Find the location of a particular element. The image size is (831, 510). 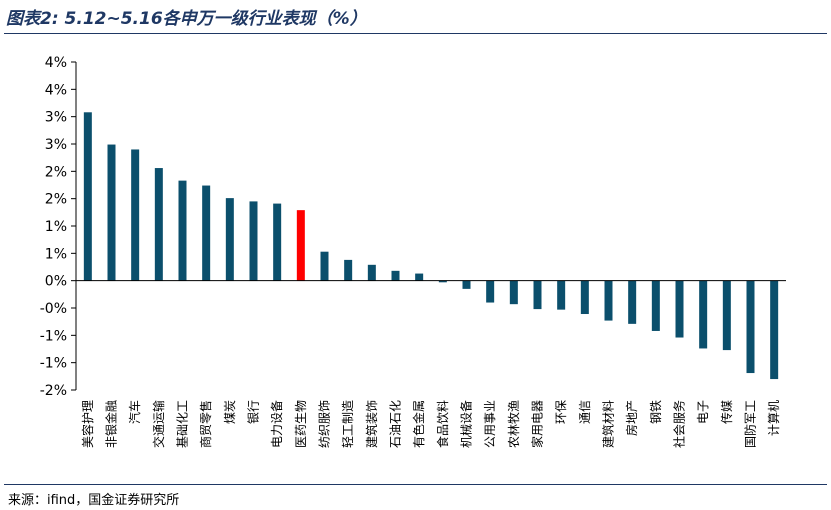

x-tick-label: 交通运输 is located at coordinates (158, 424).